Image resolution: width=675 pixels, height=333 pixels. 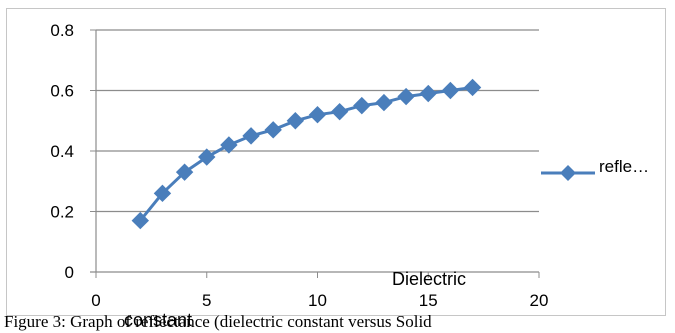 I want to click on x-tick-label-3: 15, so click(x=428, y=300).